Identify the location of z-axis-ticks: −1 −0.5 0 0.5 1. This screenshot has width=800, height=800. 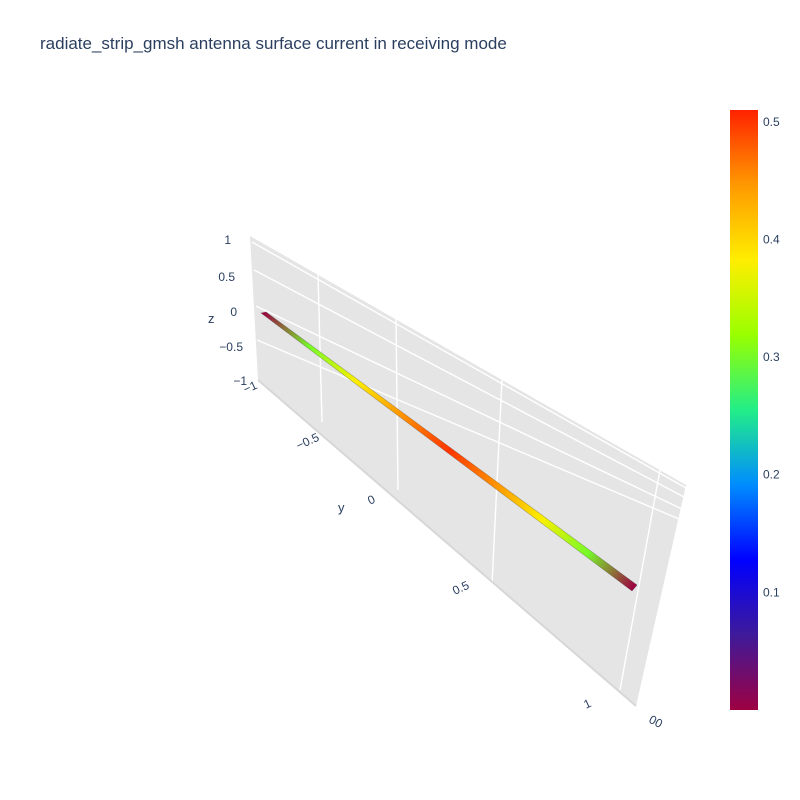
(232, 310).